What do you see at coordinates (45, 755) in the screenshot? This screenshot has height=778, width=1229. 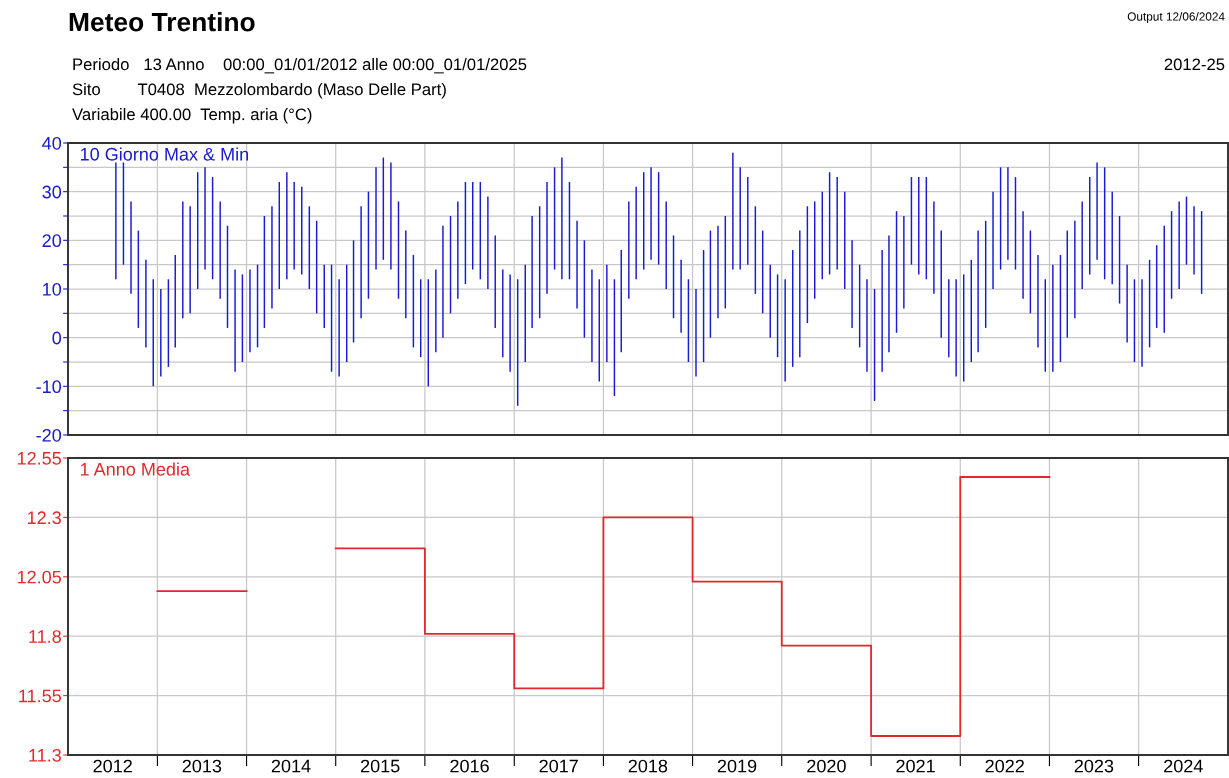 I see `y-tick-label: 11.3` at bounding box center [45, 755].